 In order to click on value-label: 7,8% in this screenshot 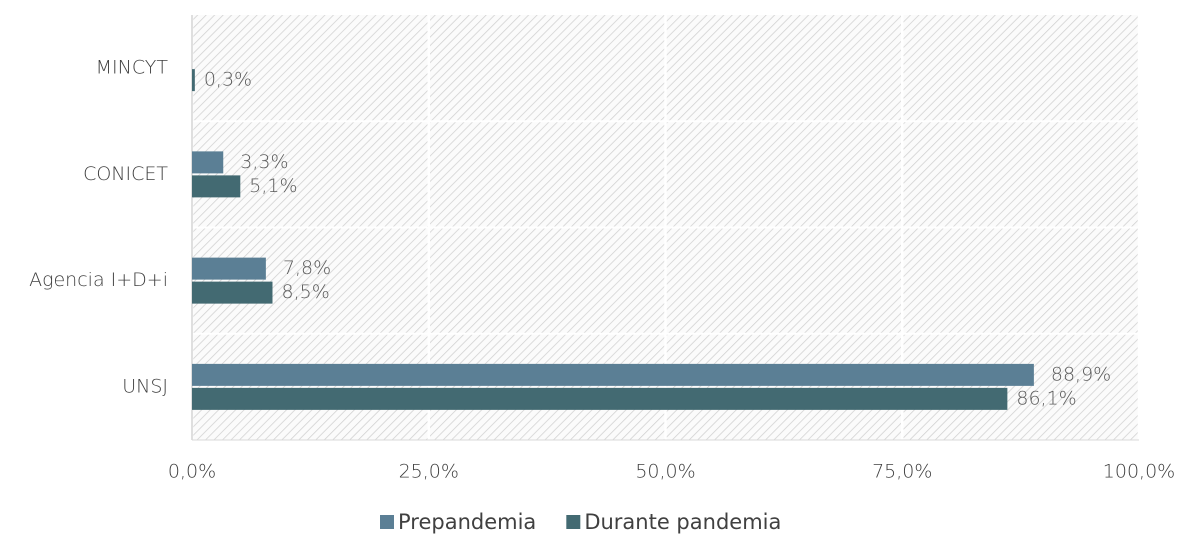, I will do `click(307, 268)`.